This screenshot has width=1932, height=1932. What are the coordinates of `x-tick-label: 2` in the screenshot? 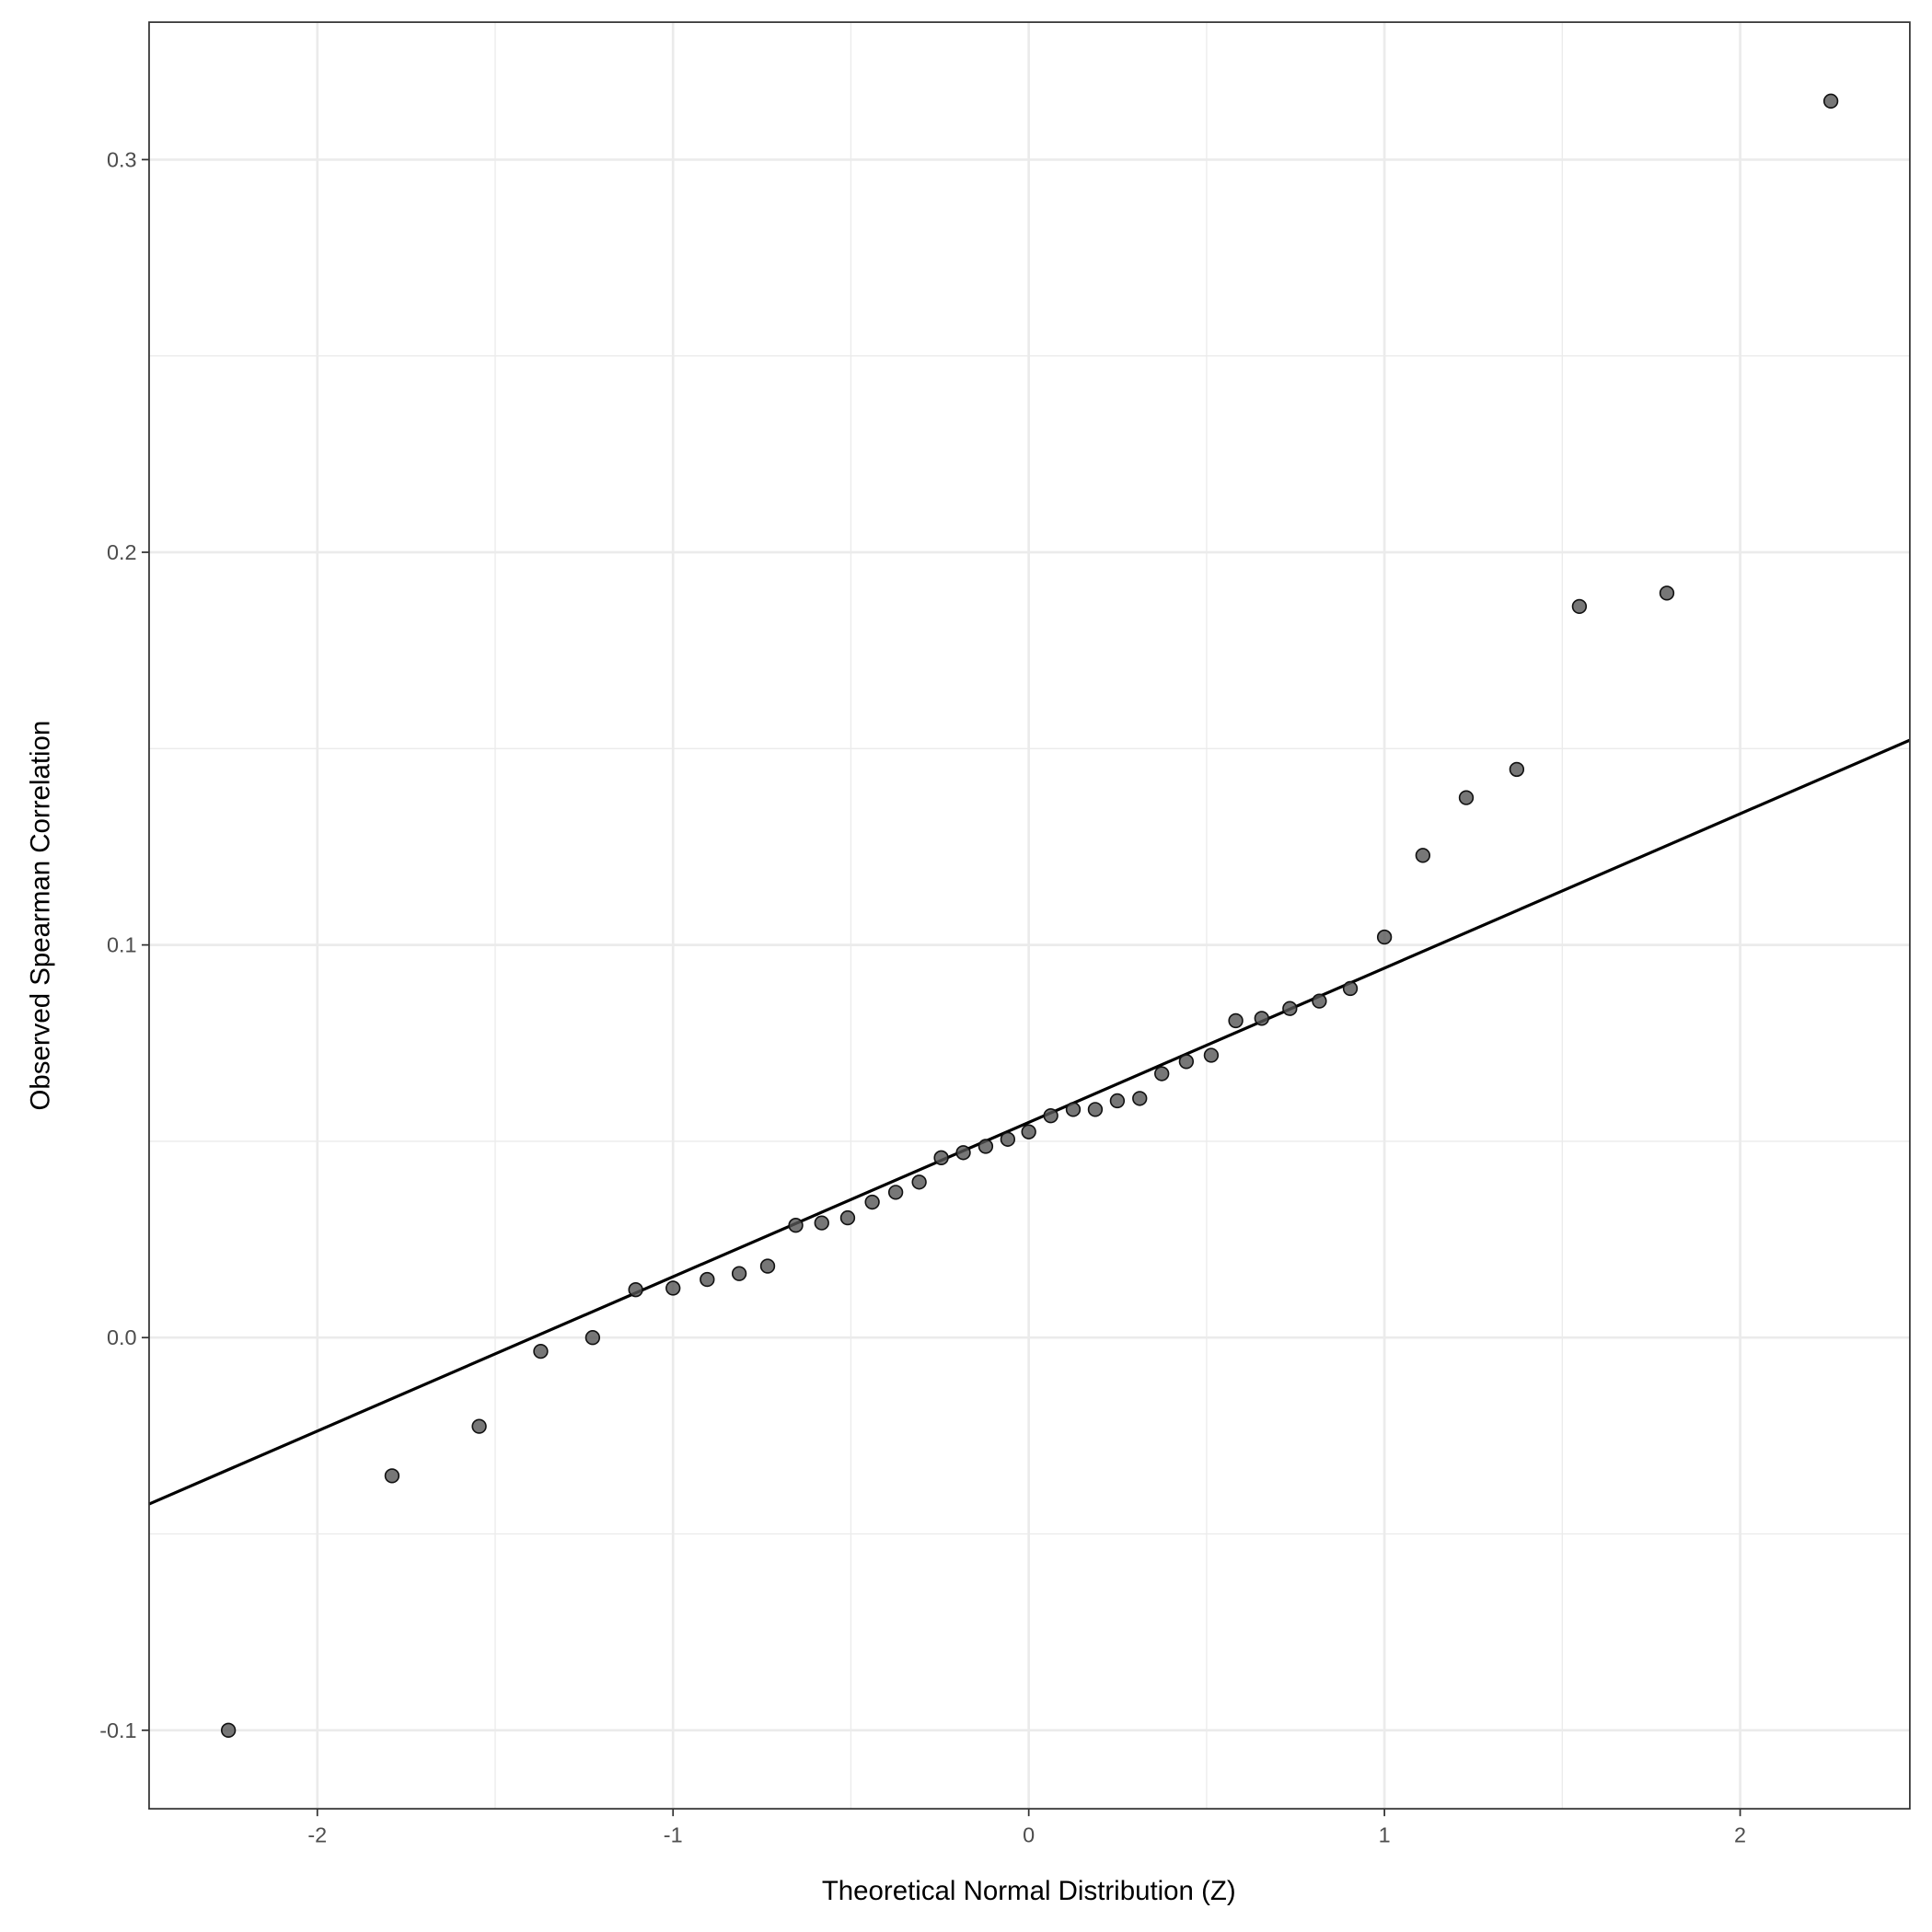 It's located at (1740, 1834).